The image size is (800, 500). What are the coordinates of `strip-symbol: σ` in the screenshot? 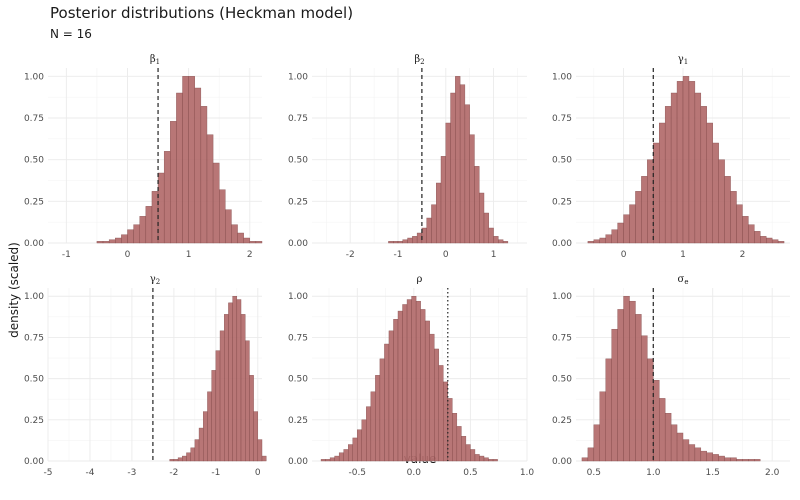 It's located at (681, 279).